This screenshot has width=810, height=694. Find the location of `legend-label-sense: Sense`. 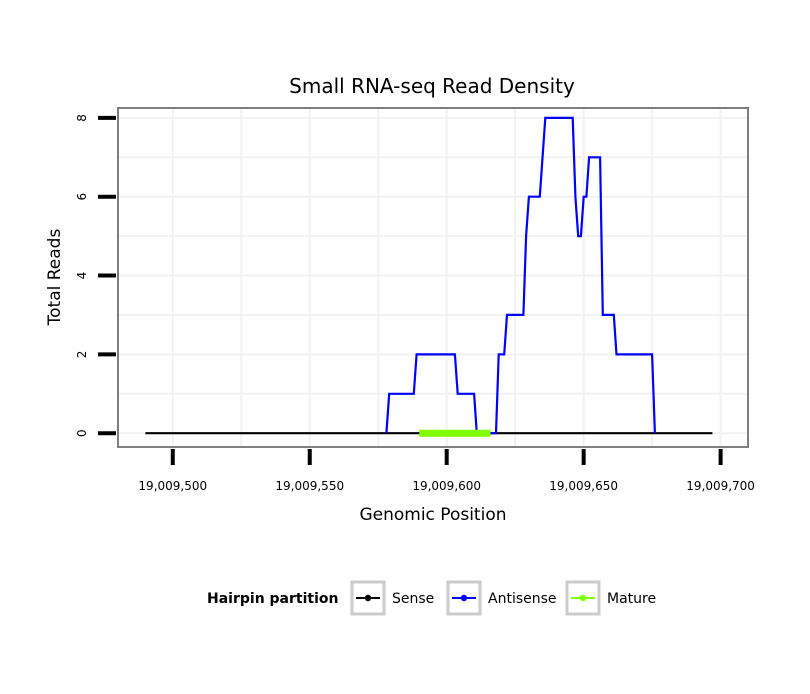

legend-label-sense: Sense is located at coordinates (413, 599).